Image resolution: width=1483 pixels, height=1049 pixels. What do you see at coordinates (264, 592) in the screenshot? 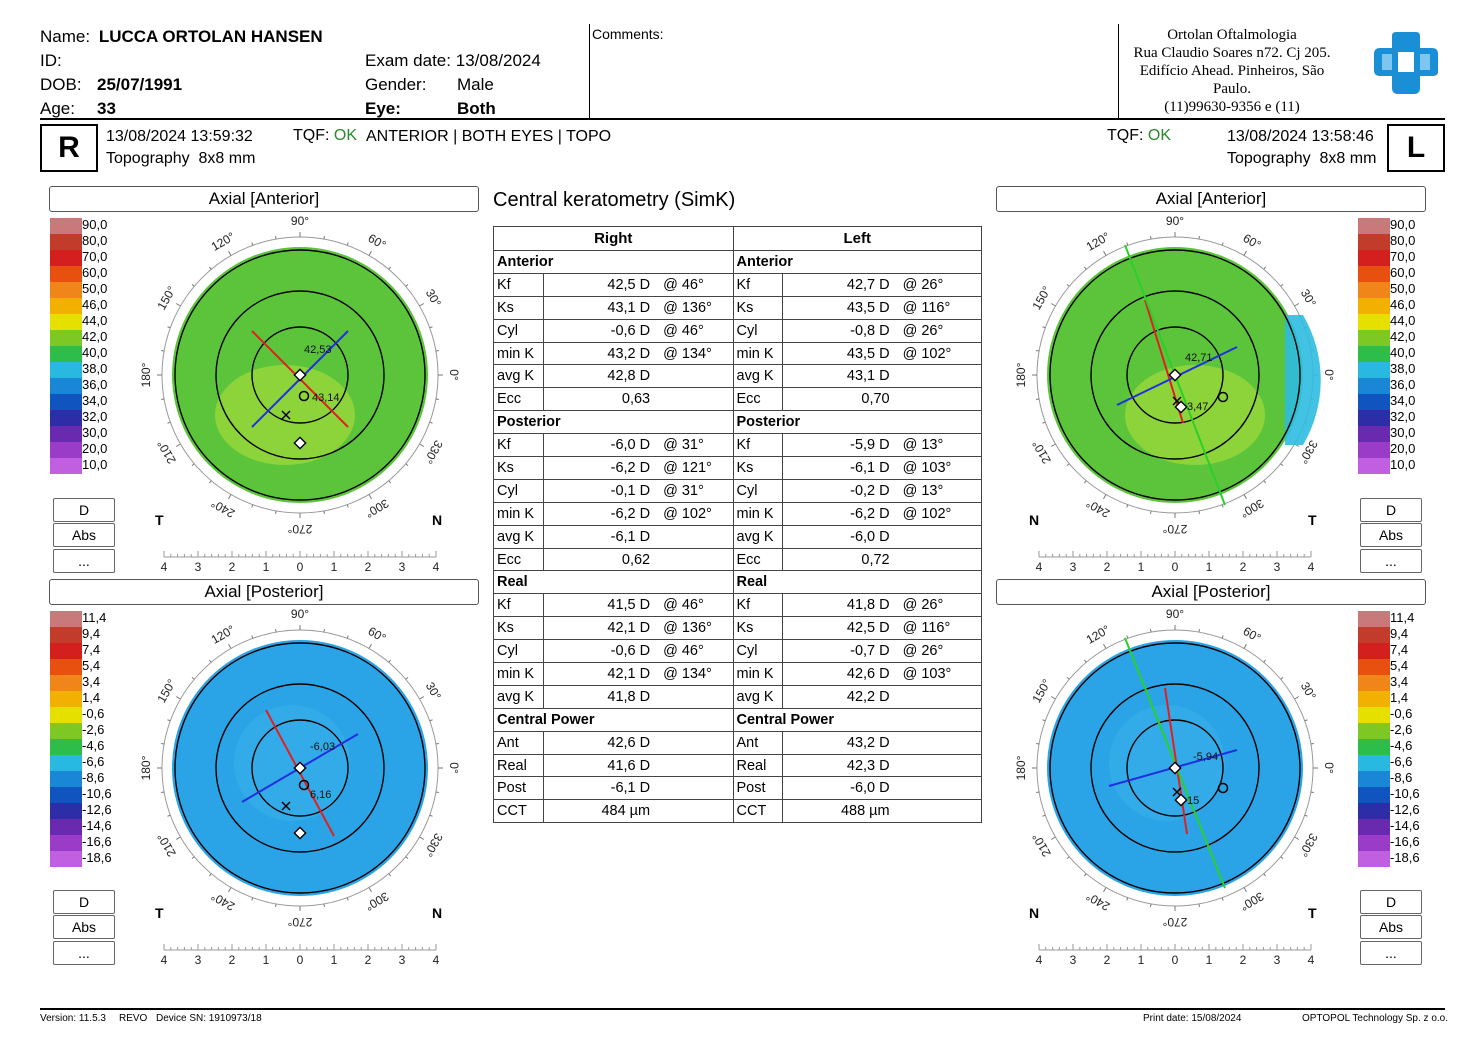
I see `right-posterior-map-title: Axial [Posterior]` at bounding box center [264, 592].